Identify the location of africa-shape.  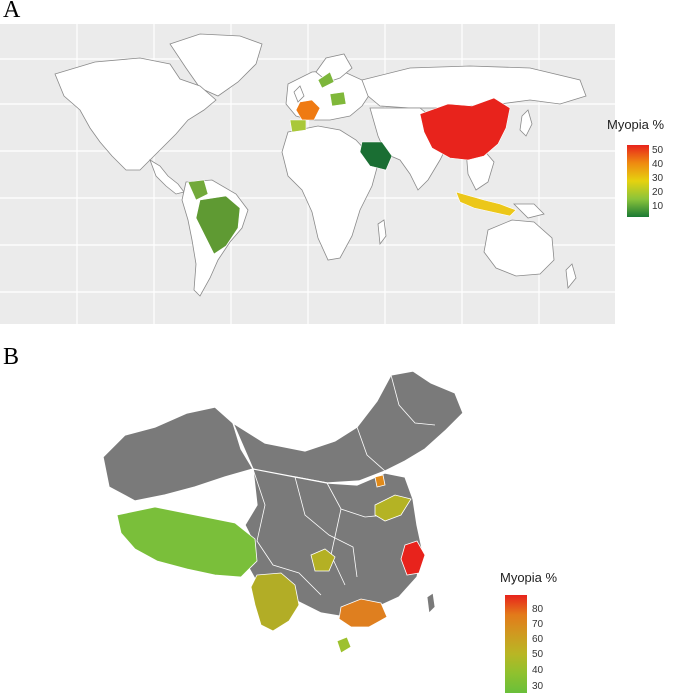
(330, 193).